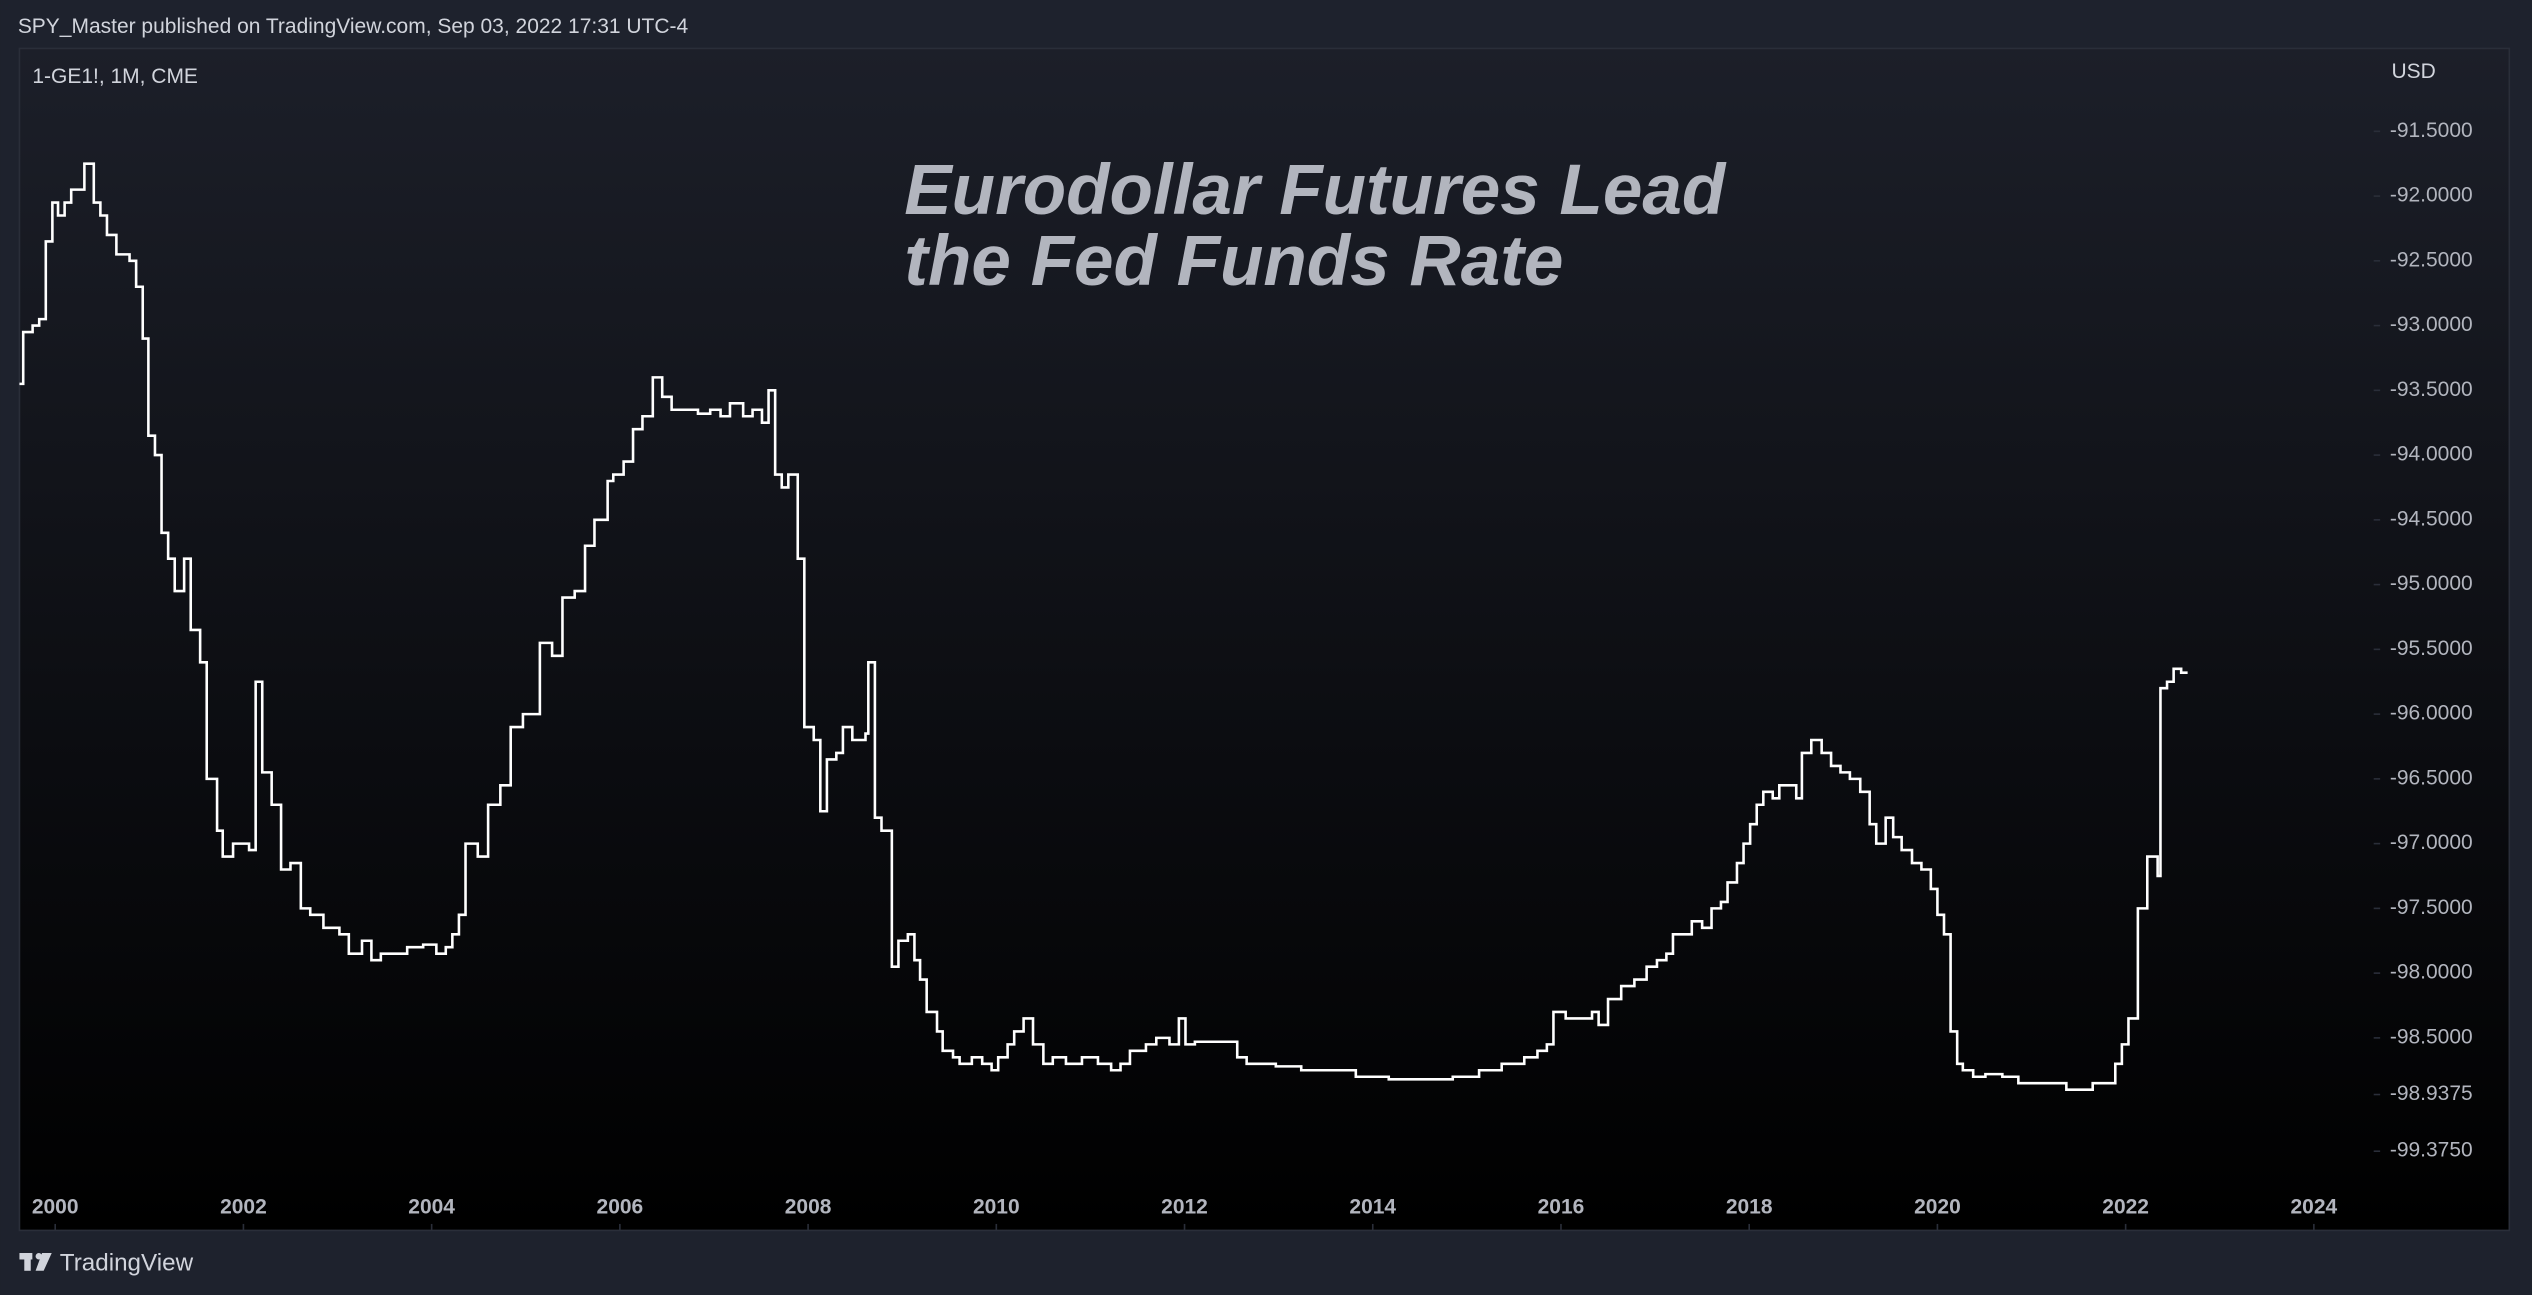  Describe the element at coordinates (2431, 907) in the screenshot. I see `y-tick-label: -97.5000` at that location.